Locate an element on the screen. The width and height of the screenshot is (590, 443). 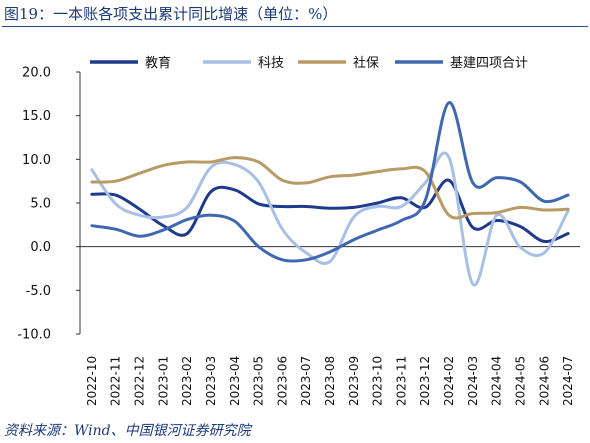
x-tick-label: 2023-11 is located at coordinates (401, 381).